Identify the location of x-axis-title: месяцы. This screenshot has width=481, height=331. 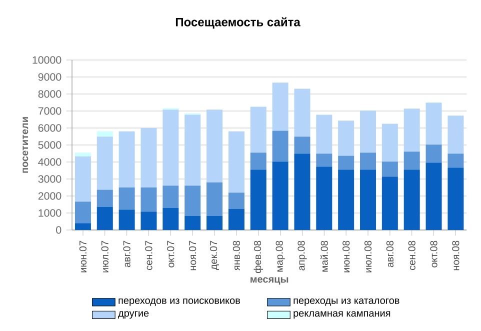
(269, 281).